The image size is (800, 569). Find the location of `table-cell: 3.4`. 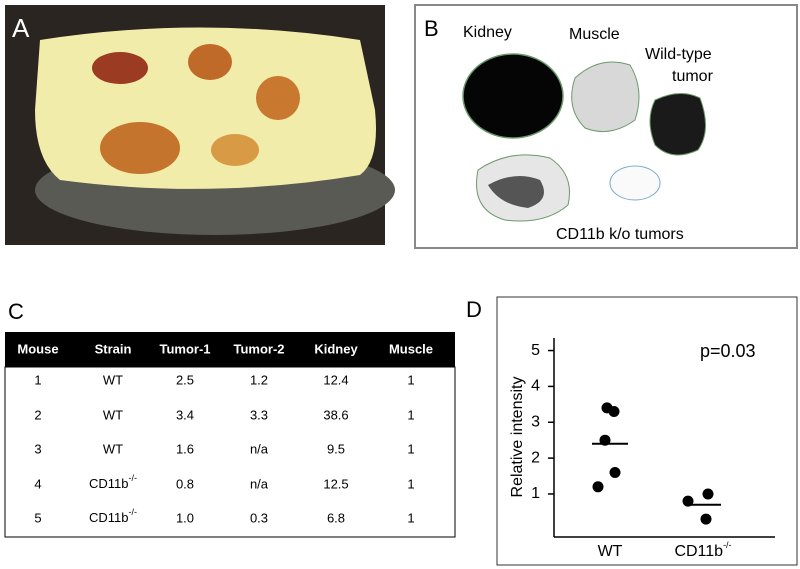

table-cell: 3.4 is located at coordinates (185, 414).